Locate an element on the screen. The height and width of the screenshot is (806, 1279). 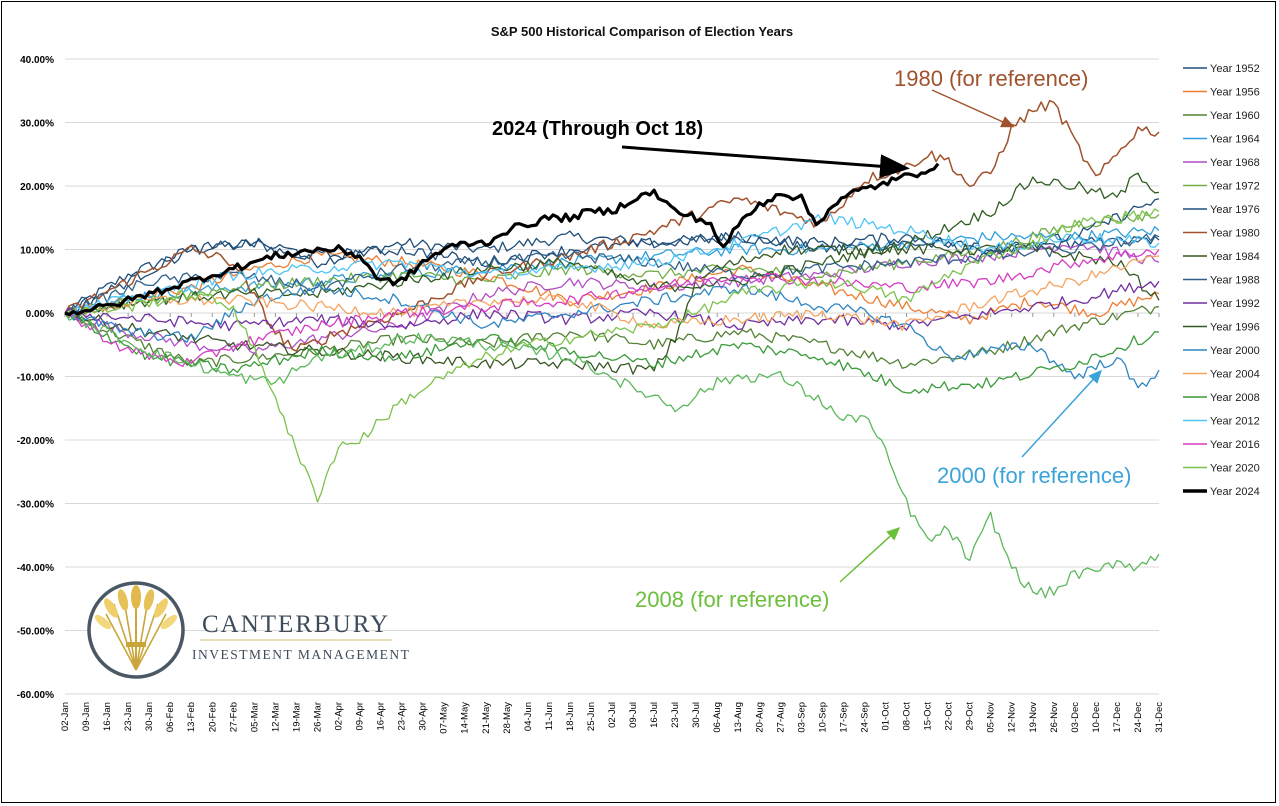
x-tick-label: 27-Aug is located at coordinates (780, 717).